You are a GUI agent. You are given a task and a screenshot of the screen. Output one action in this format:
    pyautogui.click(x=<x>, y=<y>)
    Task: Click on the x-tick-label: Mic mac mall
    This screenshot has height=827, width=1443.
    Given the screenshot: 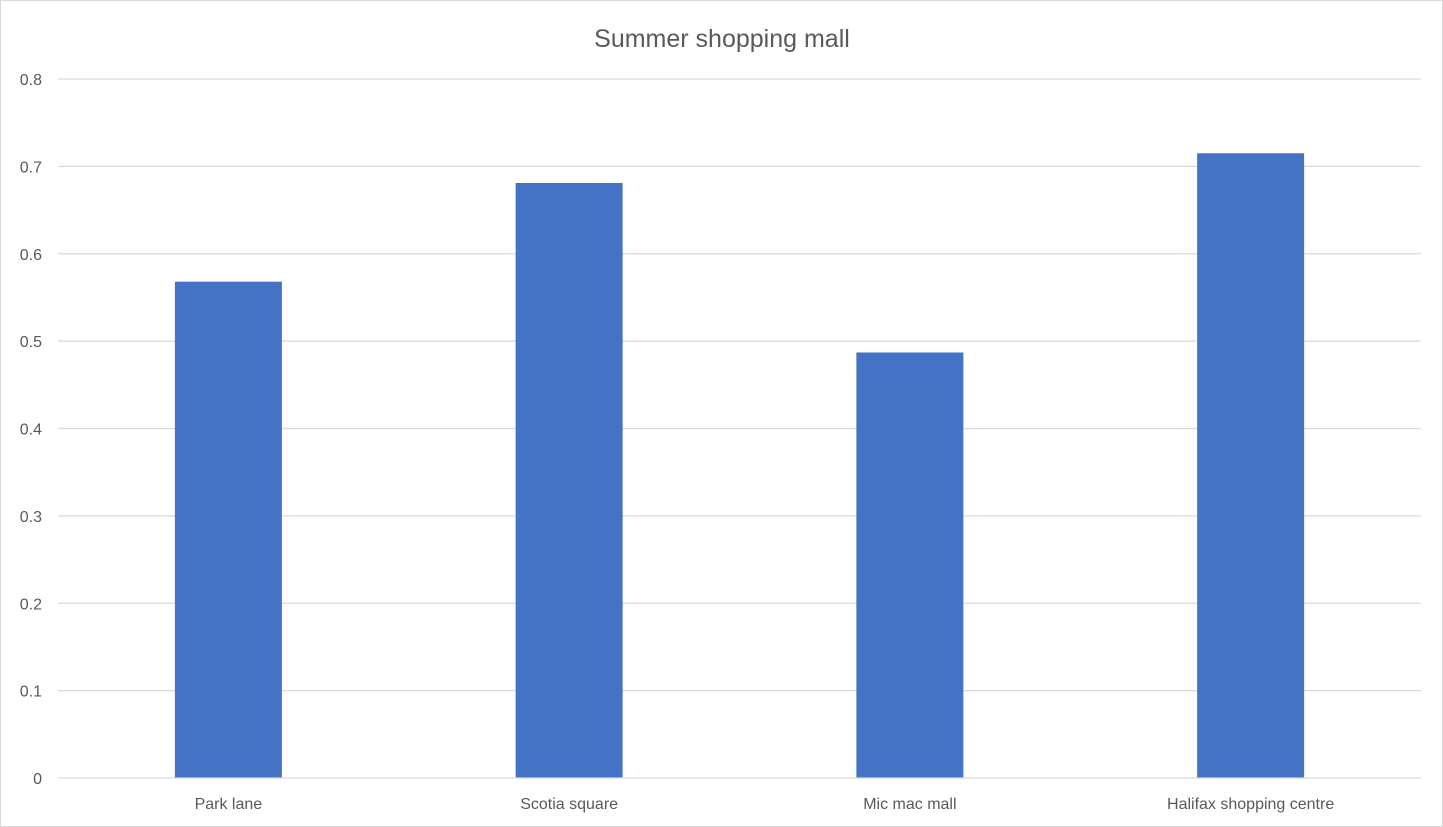 What is the action you would take?
    pyautogui.click(x=909, y=804)
    